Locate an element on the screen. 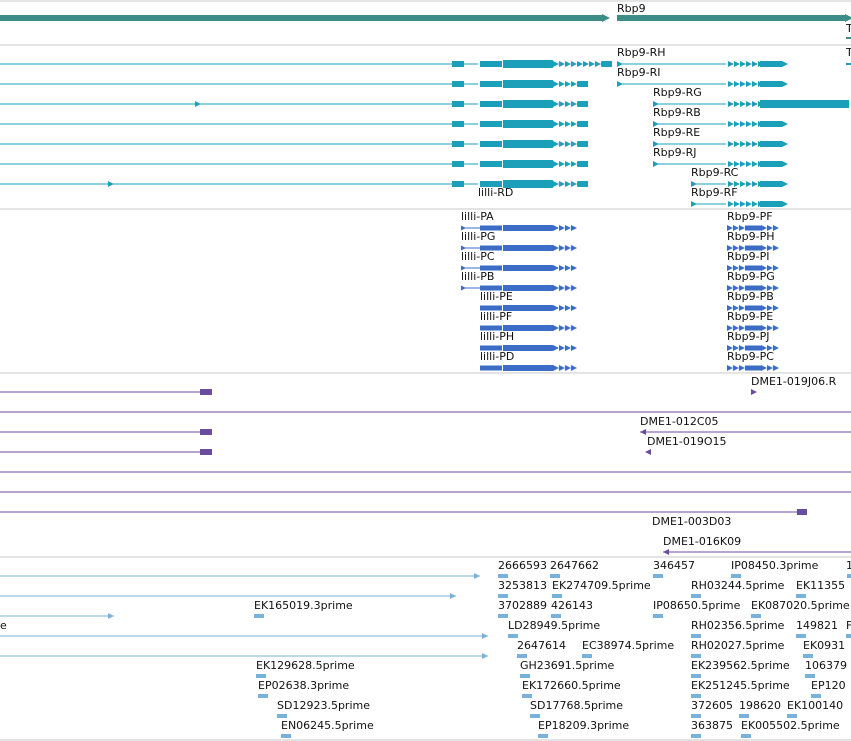 This screenshot has height=741, width=851. est-label: EC38974.5prime is located at coordinates (628, 645).